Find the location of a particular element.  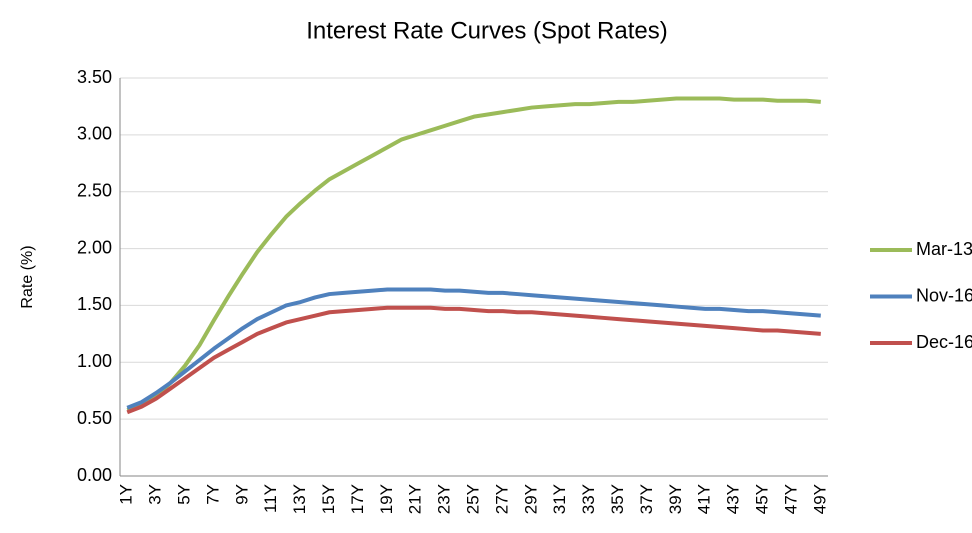

y-tick-label: 1.50 is located at coordinates (94, 304).